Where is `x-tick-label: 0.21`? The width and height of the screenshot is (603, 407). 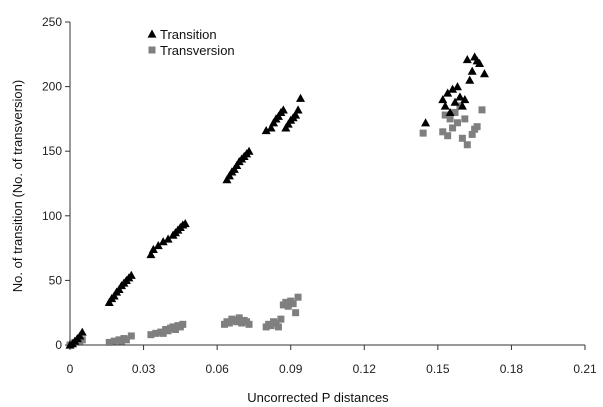 x-tick-label: 0.21 is located at coordinates (585, 369).